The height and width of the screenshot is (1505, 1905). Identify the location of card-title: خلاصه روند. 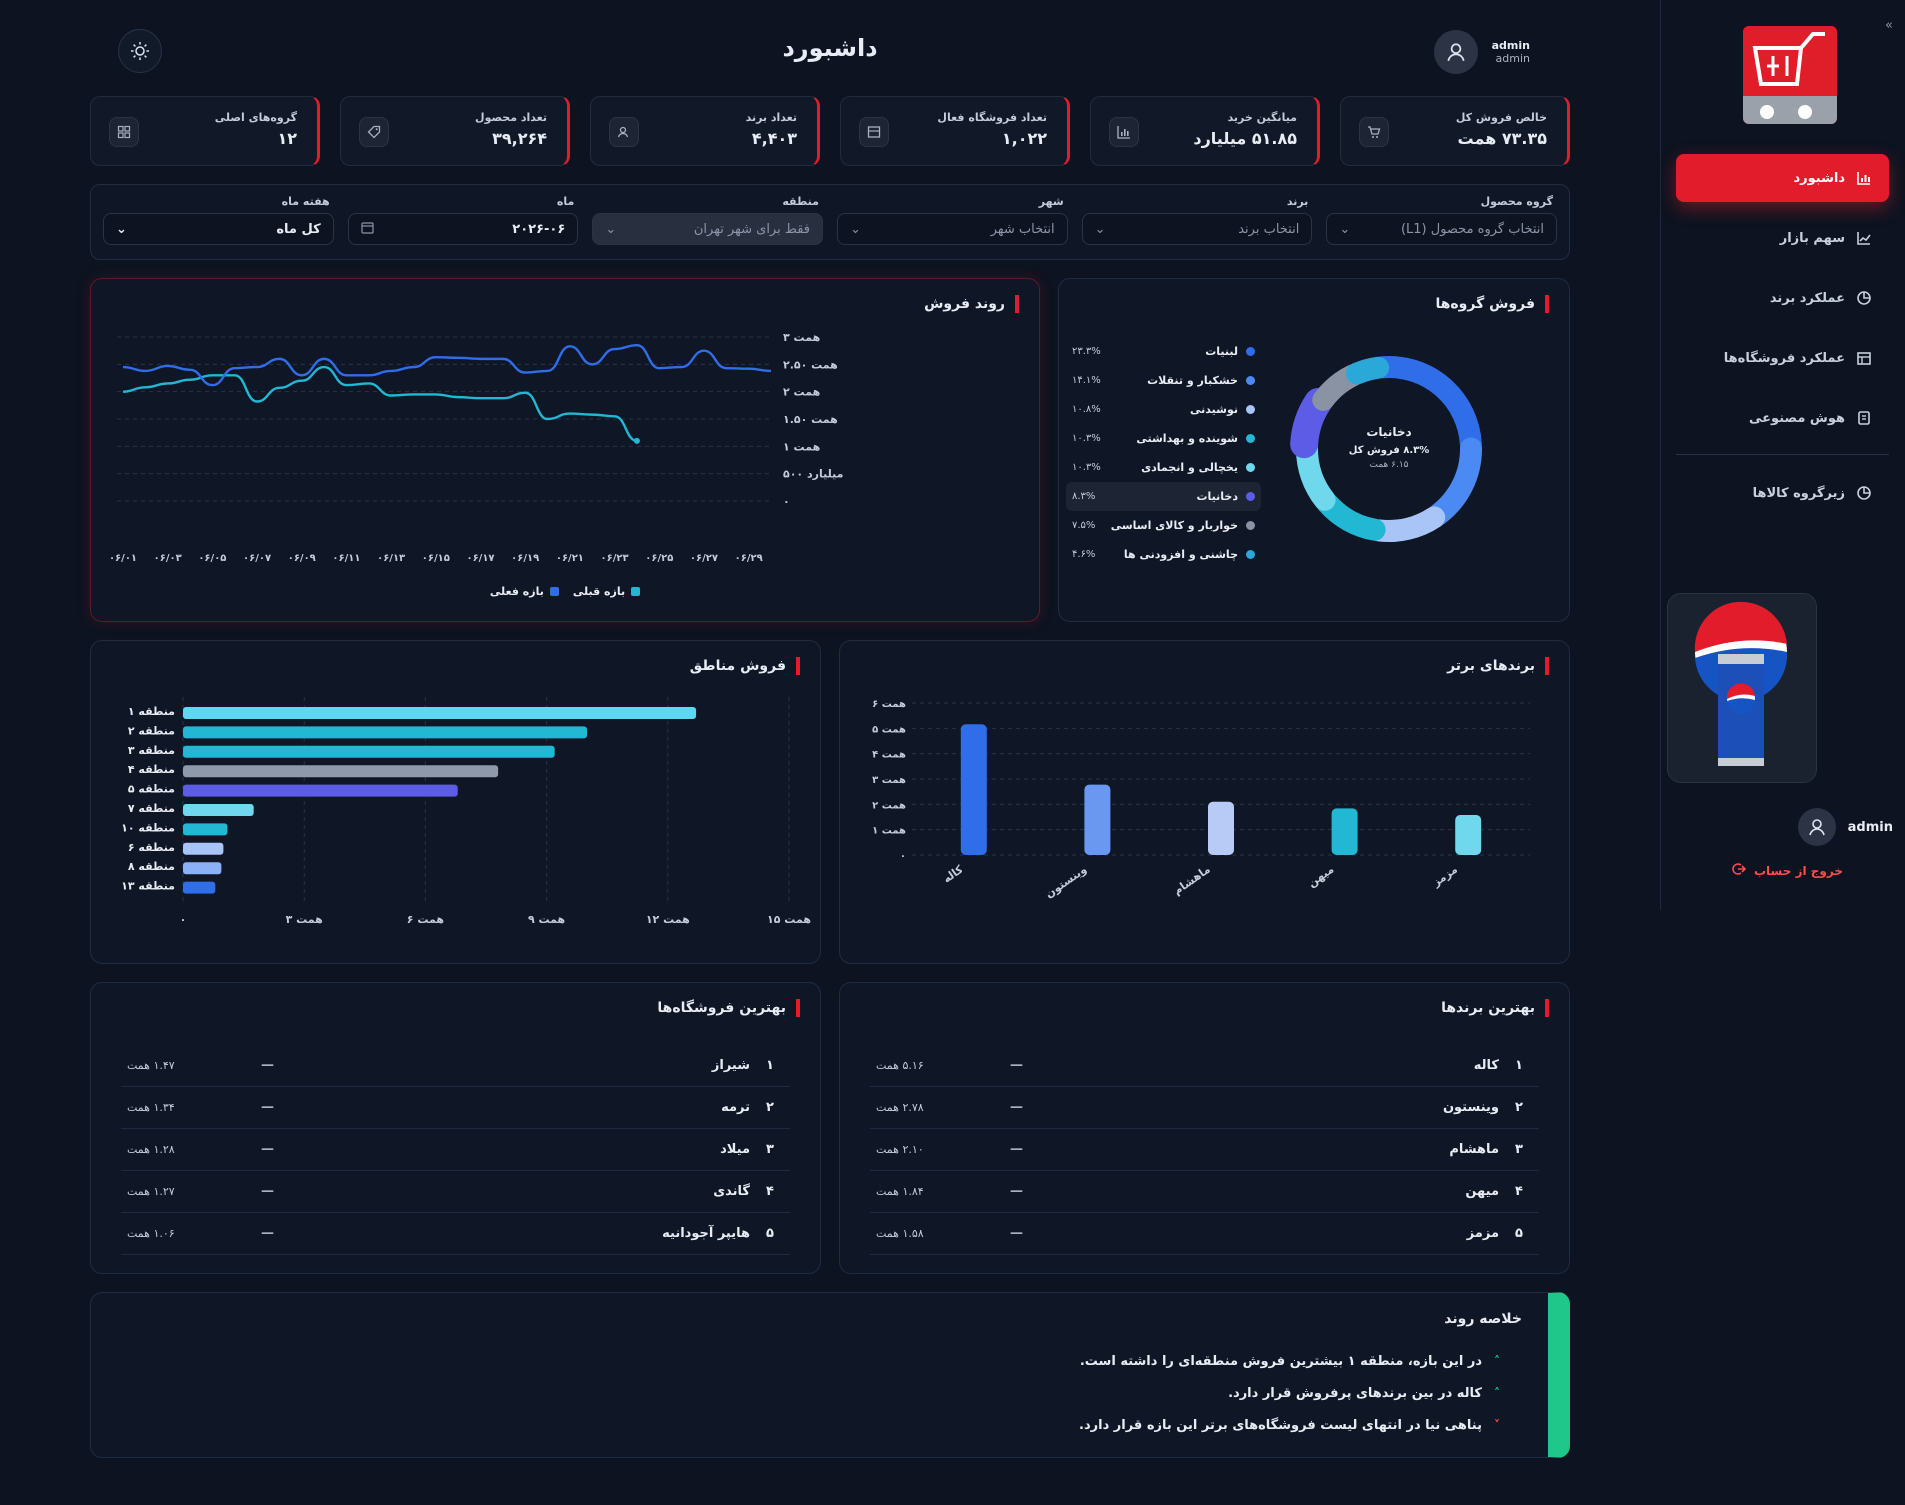
(1483, 1319).